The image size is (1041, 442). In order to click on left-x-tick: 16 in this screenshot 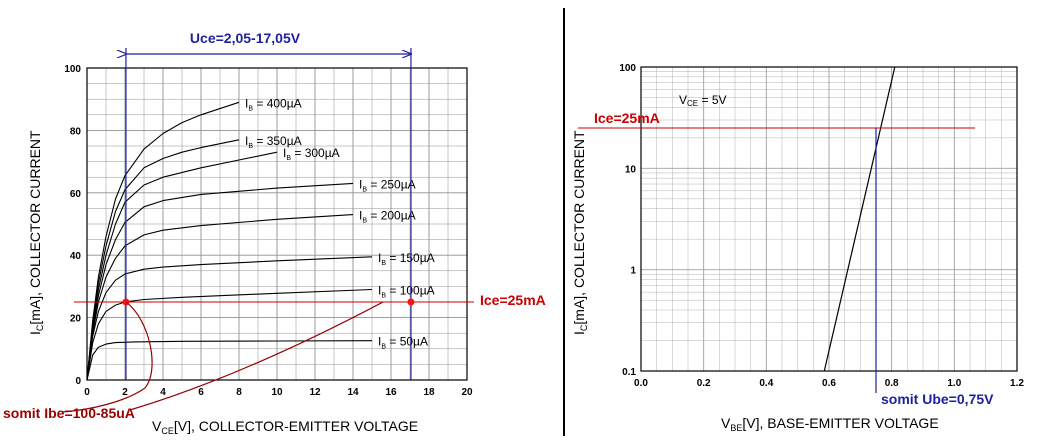, I will do `click(391, 392)`.